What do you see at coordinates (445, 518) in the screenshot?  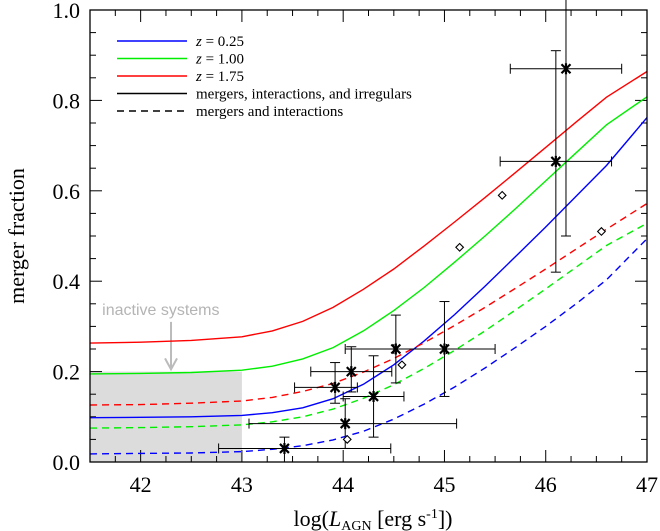 I see `x-axis-title-close: ])` at bounding box center [445, 518].